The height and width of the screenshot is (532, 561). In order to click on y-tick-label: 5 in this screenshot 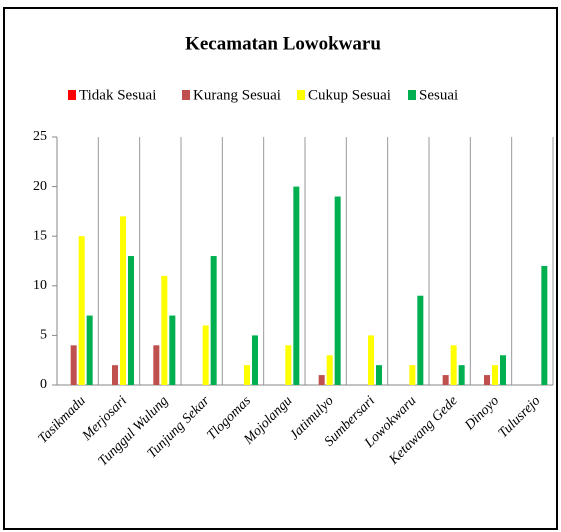, I will do `click(43, 335)`.